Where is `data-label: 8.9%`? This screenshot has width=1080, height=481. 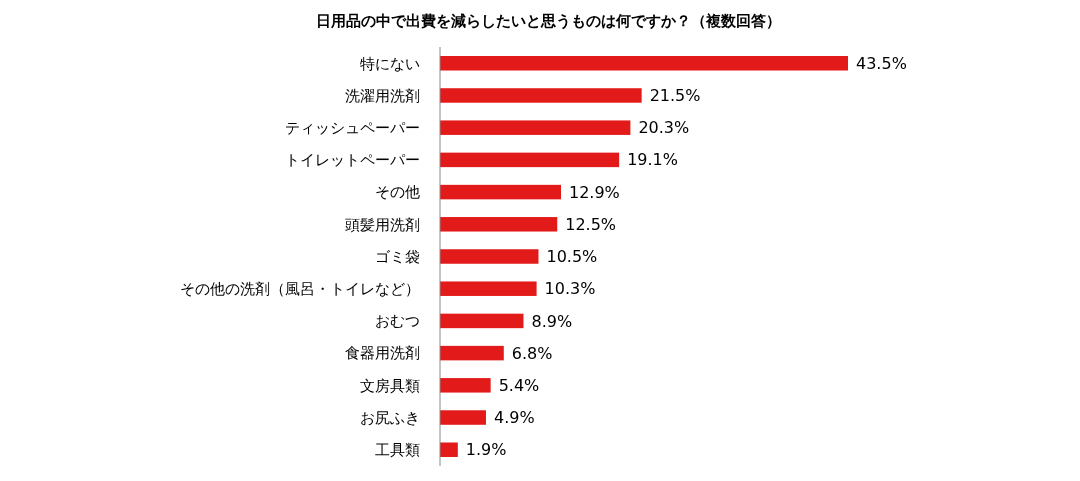
data-label: 8.9% is located at coordinates (552, 321).